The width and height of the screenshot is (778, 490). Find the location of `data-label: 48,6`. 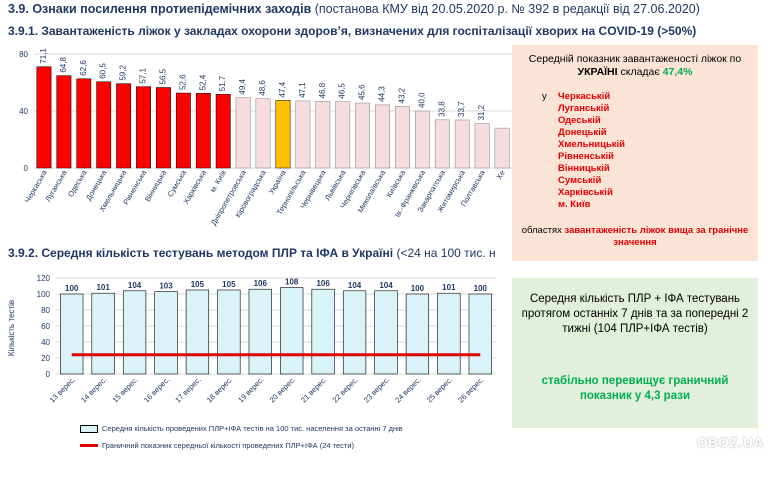

data-label: 48,6 is located at coordinates (262, 88).